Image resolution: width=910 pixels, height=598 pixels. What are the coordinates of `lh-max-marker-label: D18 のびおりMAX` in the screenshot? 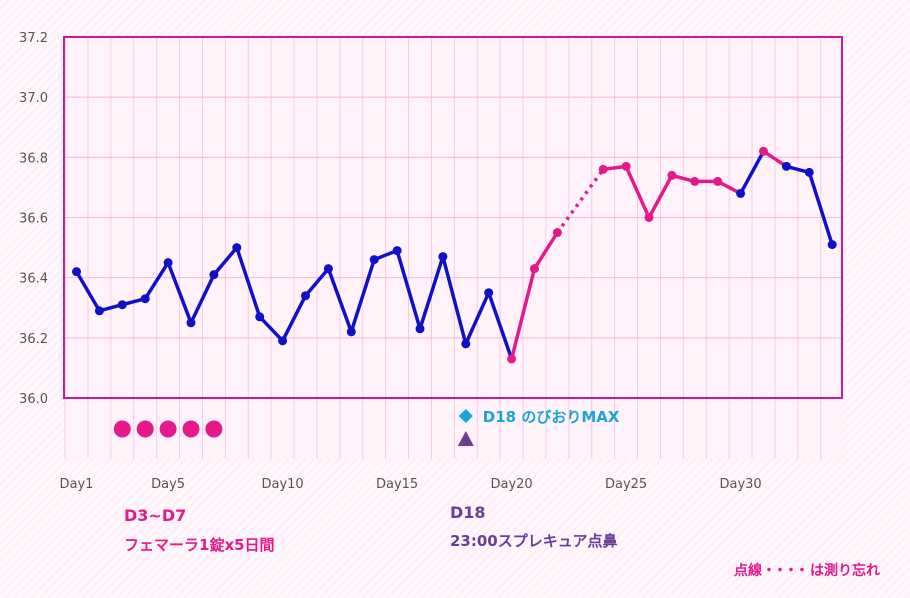 It's located at (551, 417).